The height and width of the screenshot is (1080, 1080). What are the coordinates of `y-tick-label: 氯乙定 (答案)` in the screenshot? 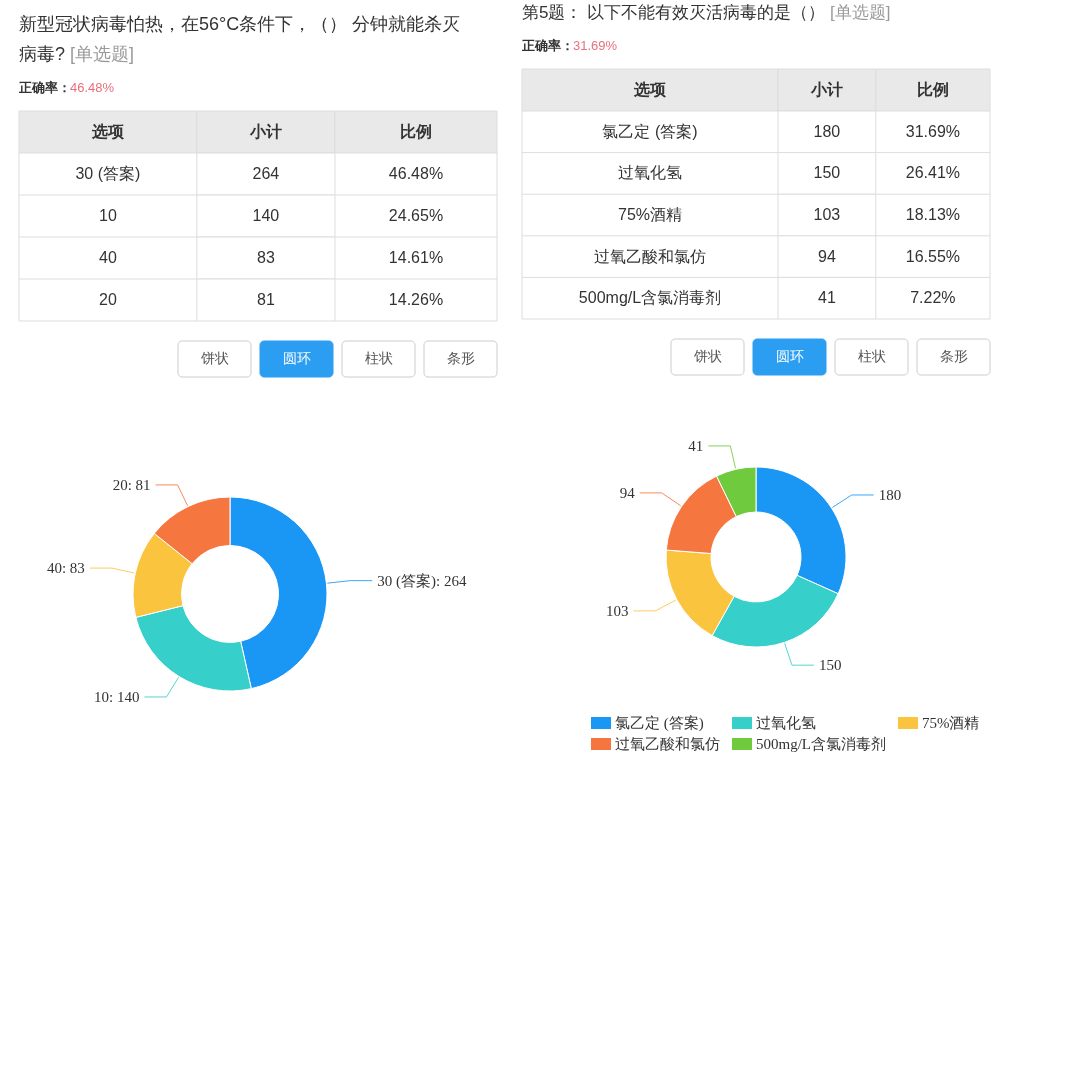 It's located at (650, 131).